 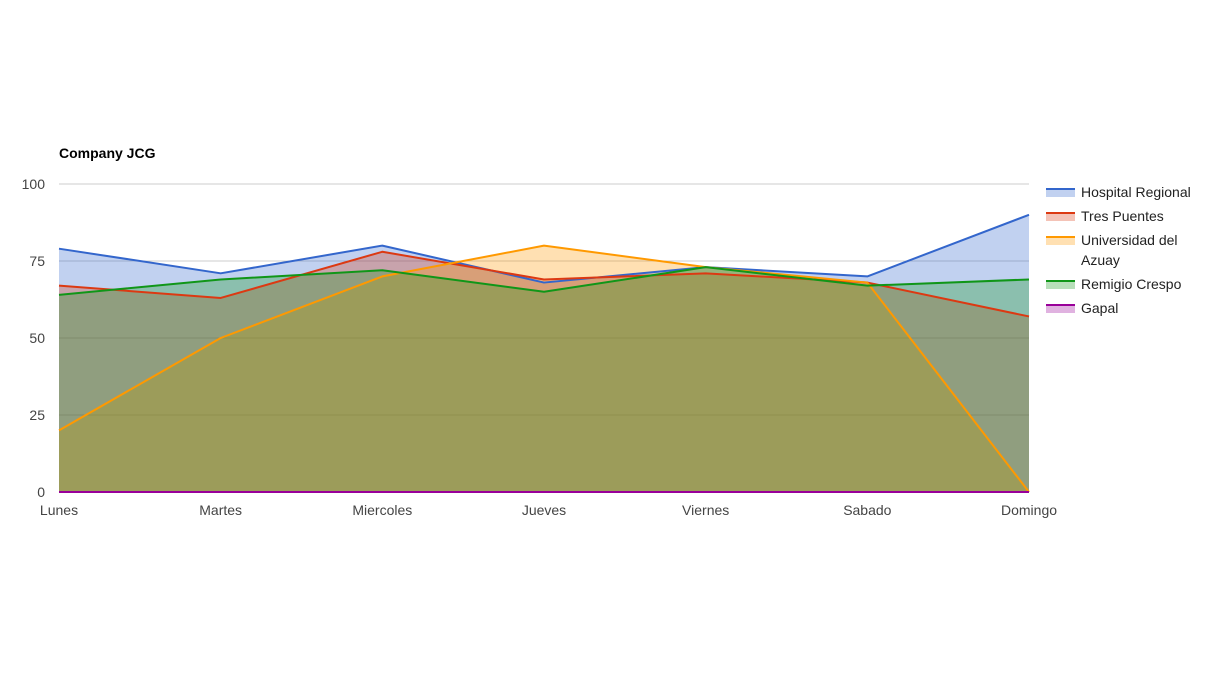 I want to click on y-axis-ticks: 0 25 50 75 100, so click(x=34, y=338).